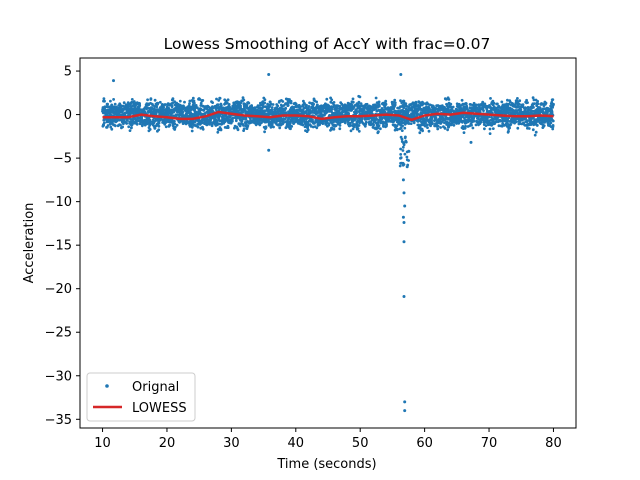 The image size is (640, 480). I want to click on legend-label-orignal: Orignal, so click(155, 387).